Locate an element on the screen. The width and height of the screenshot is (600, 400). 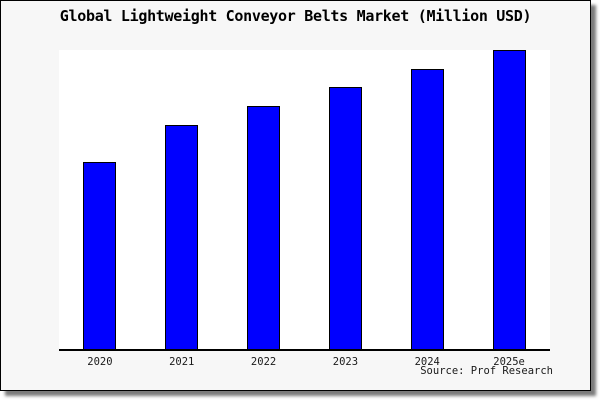
bar-cell-2022 is located at coordinates (264, 199).